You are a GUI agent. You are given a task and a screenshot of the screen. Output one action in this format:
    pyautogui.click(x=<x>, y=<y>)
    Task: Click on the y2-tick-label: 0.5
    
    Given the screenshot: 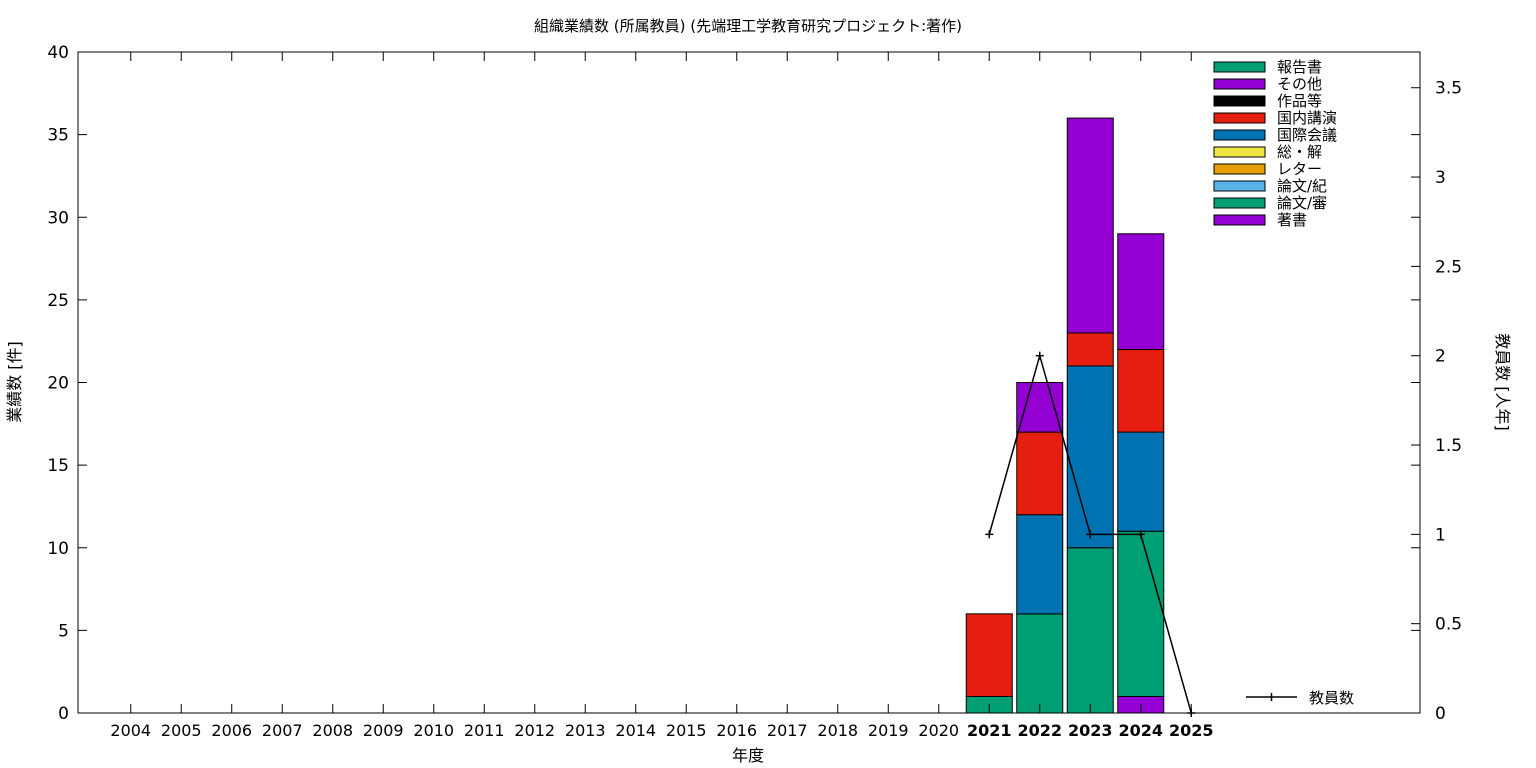 What is the action you would take?
    pyautogui.click(x=1448, y=625)
    